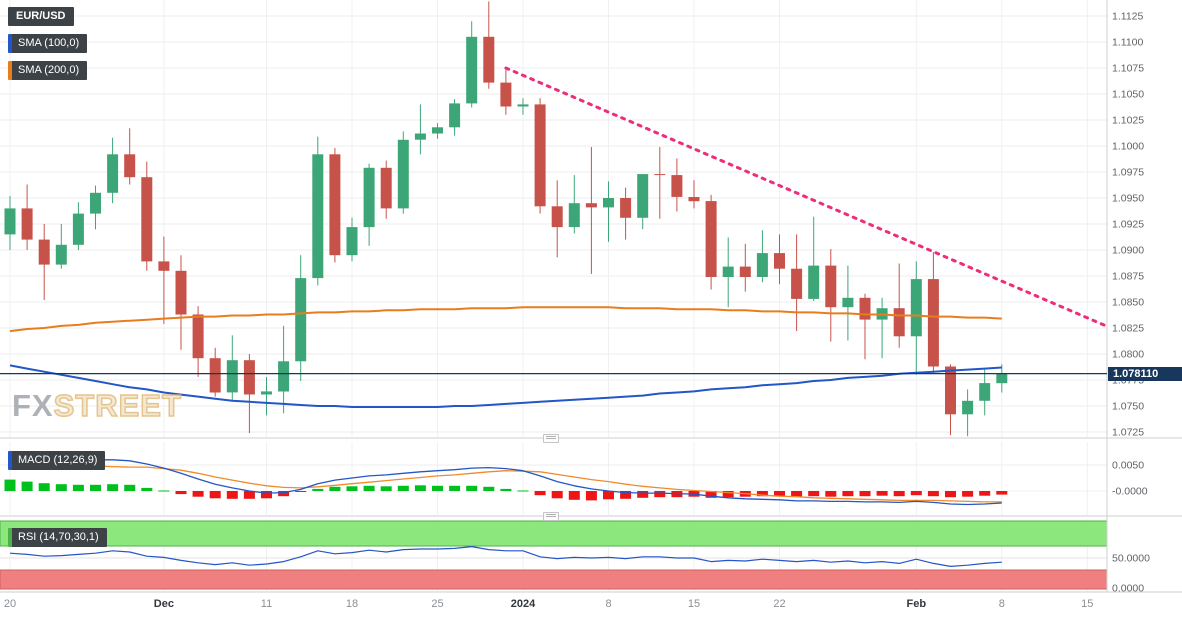 The height and width of the screenshot is (617, 1182). What do you see at coordinates (41, 16) in the screenshot?
I see `symbol-badge: EUR/USD` at bounding box center [41, 16].